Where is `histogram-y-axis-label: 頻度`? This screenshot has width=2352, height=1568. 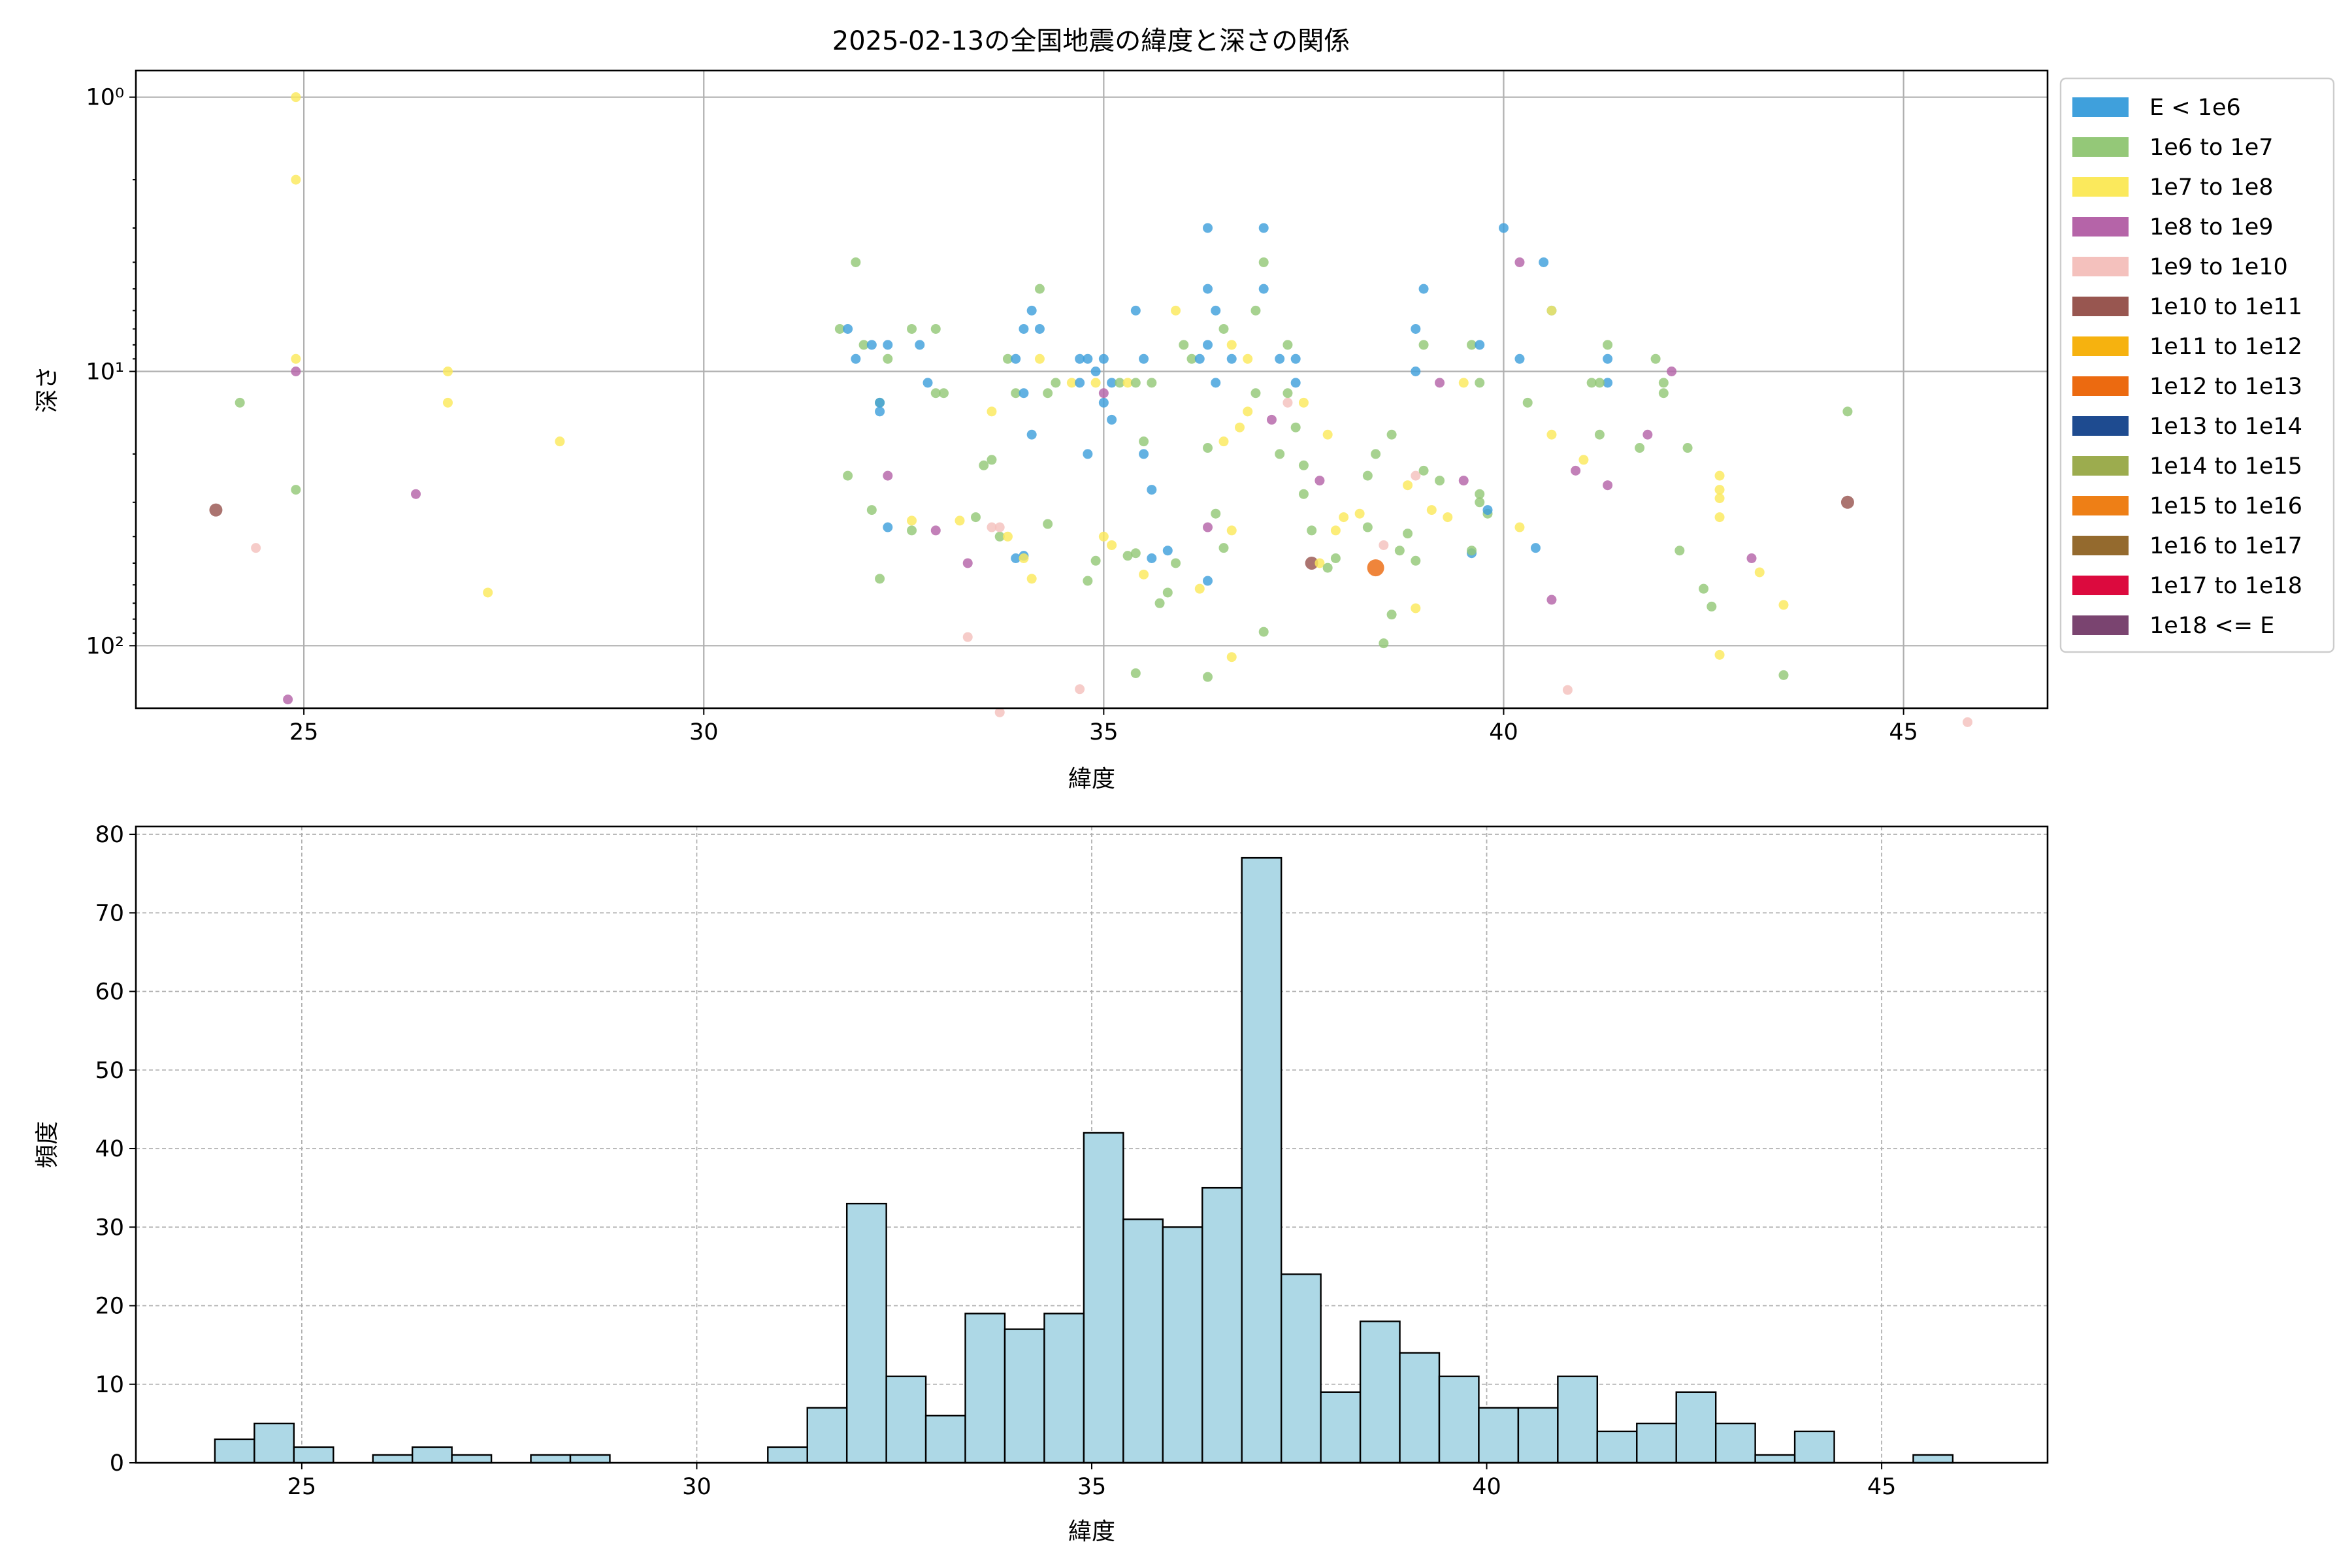 histogram-y-axis-label: 頻度 is located at coordinates (47, 1144).